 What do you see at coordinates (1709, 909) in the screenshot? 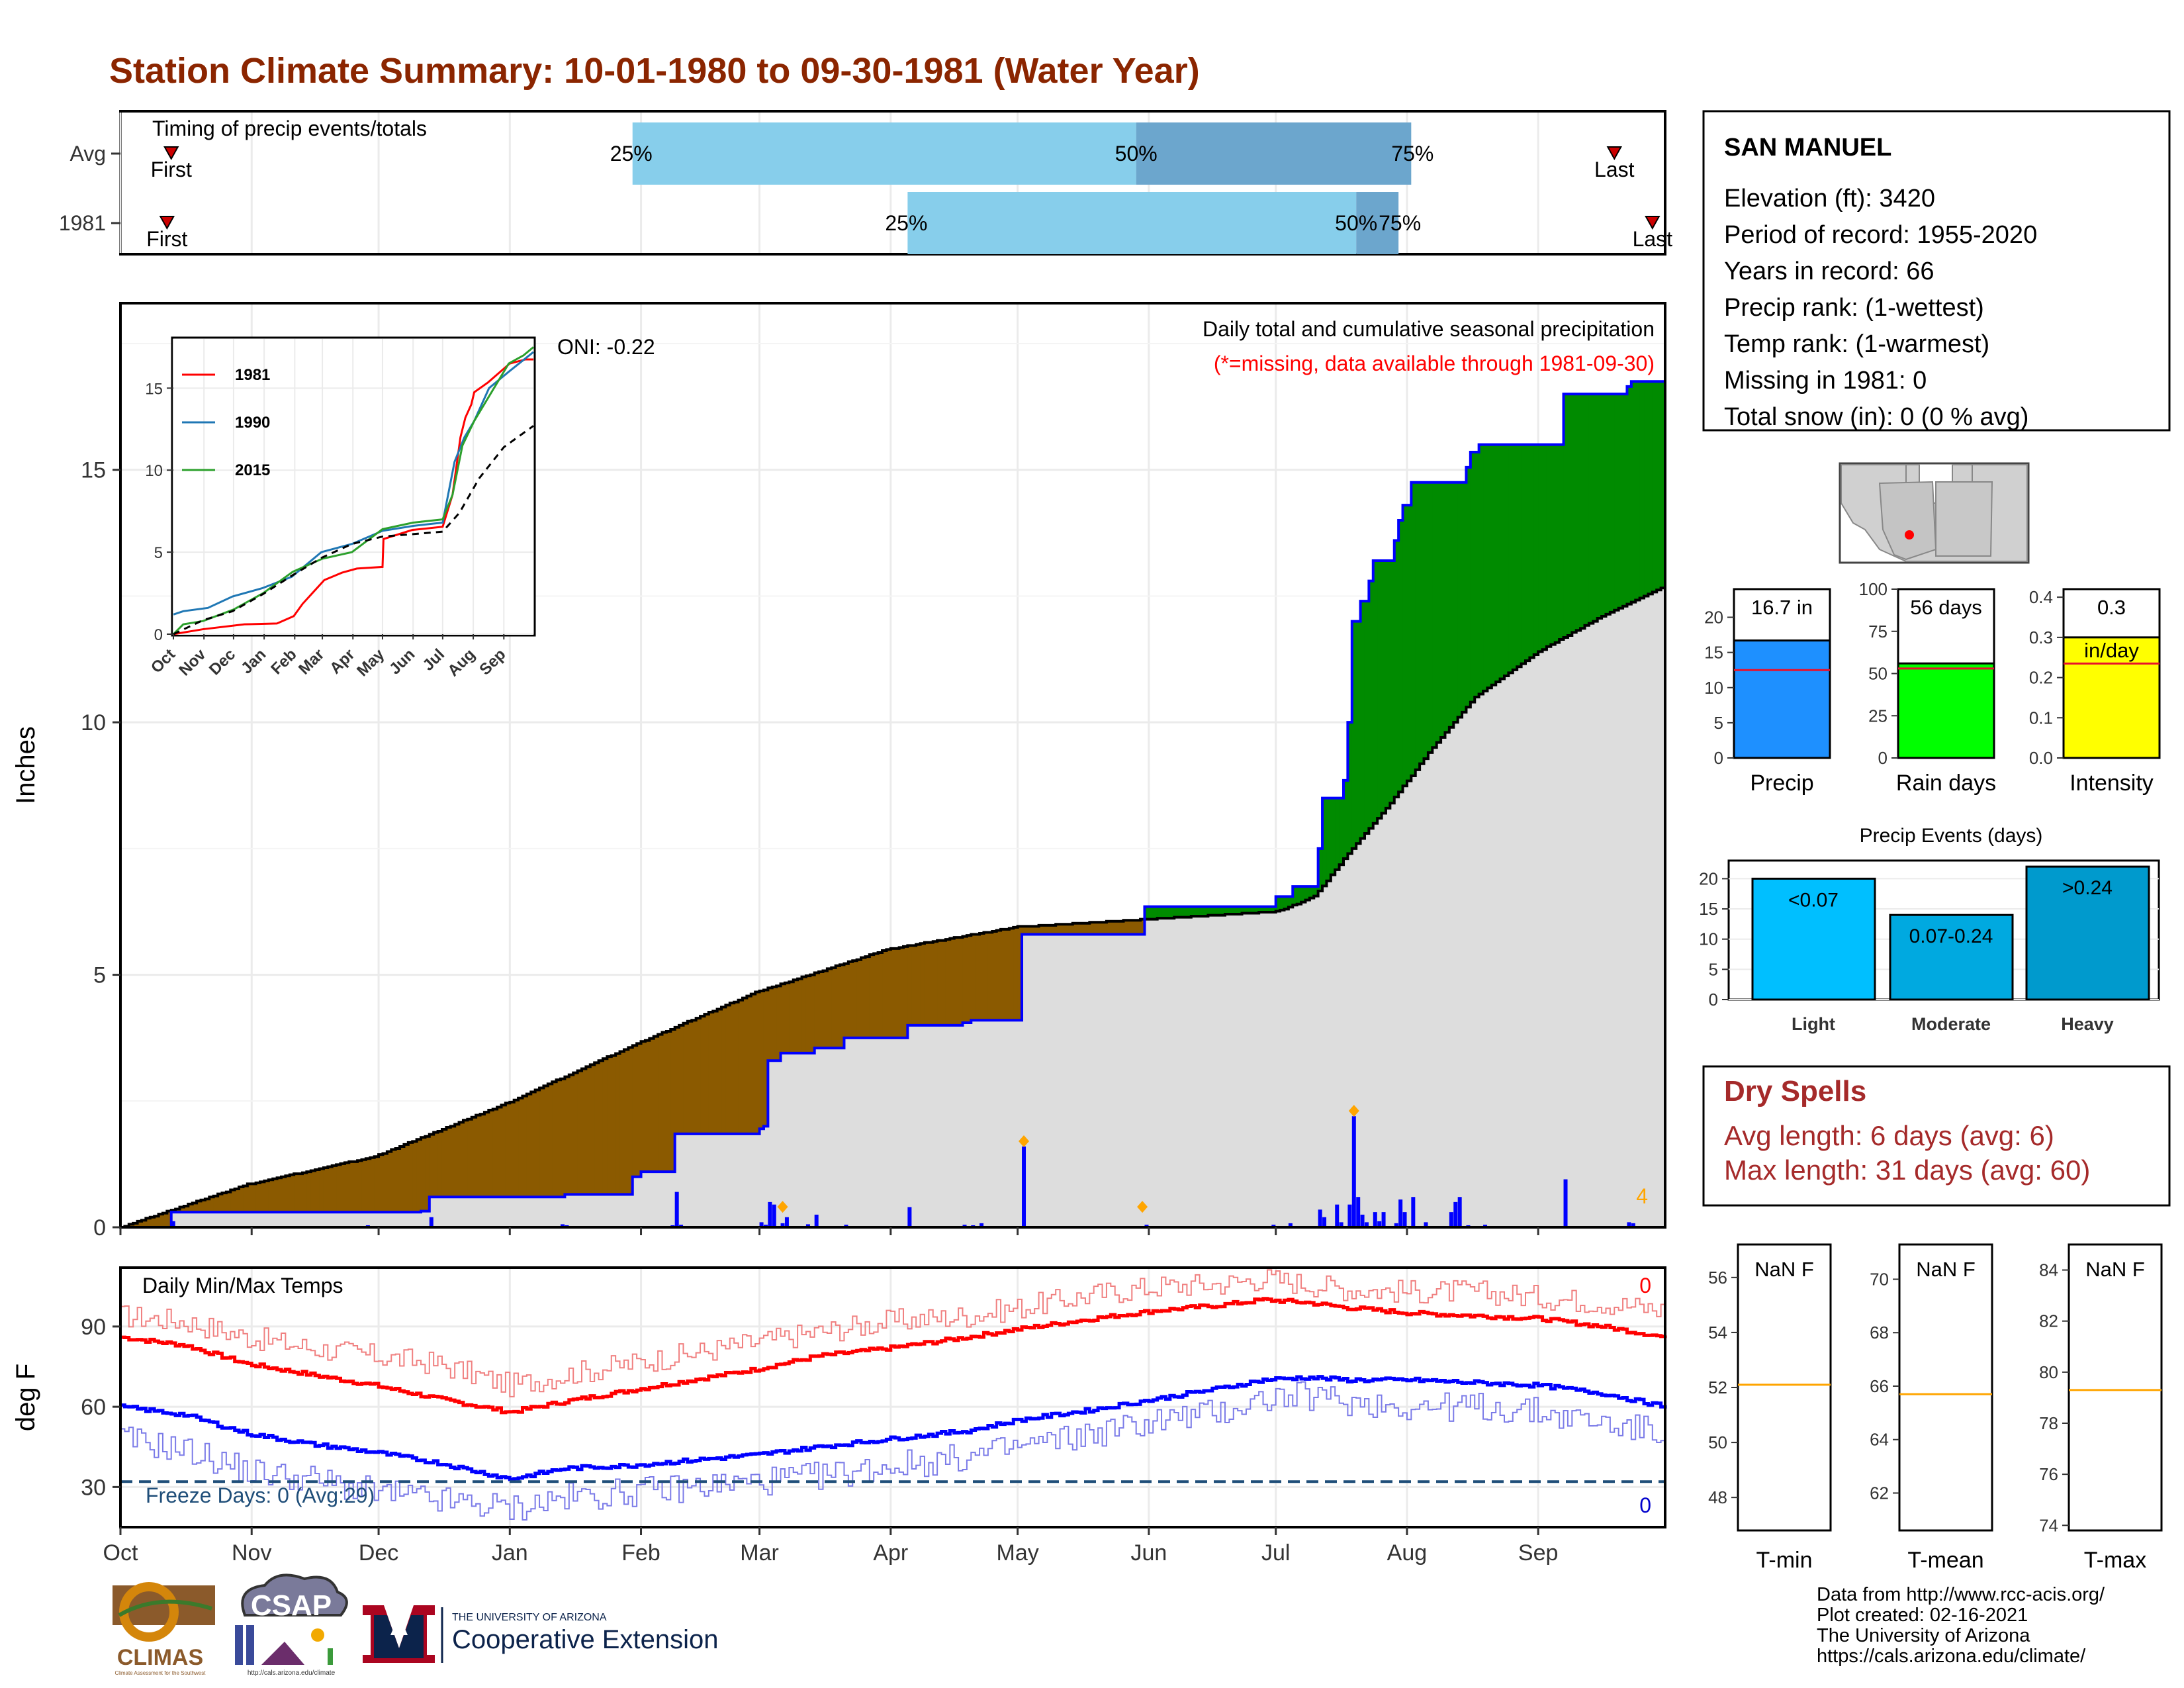
I see `events-y-tick-label: 15` at bounding box center [1709, 909].